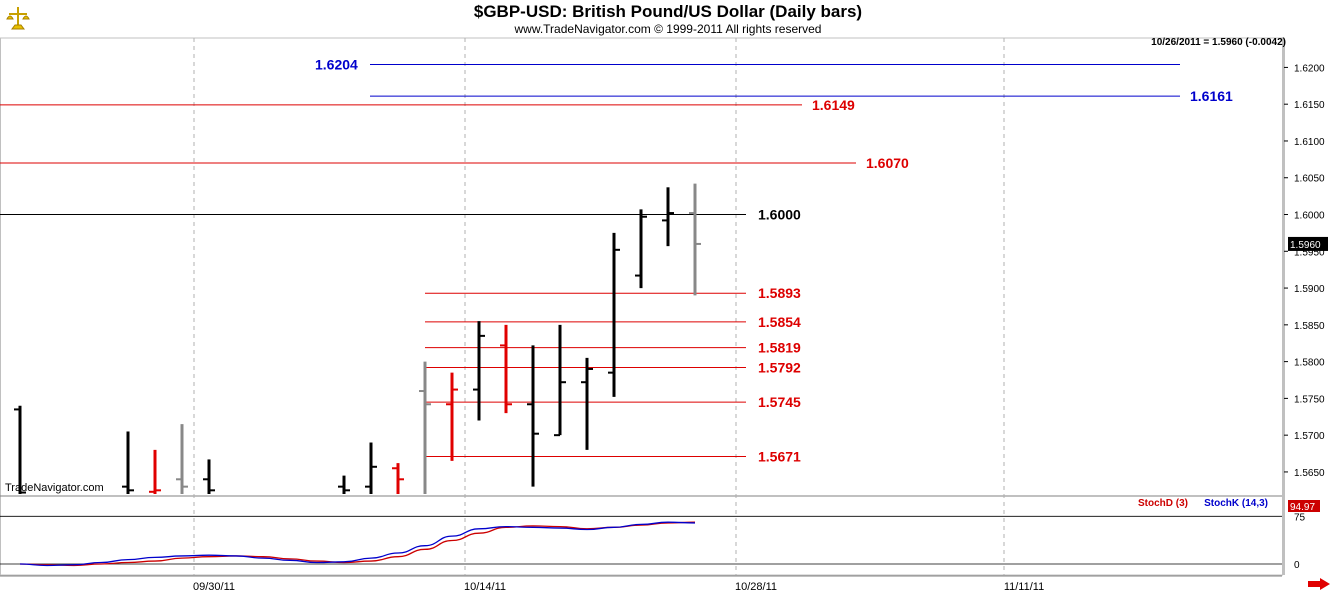  Describe the element at coordinates (756, 587) in the screenshot. I see `x-tick-label: 10/28/11` at that location.